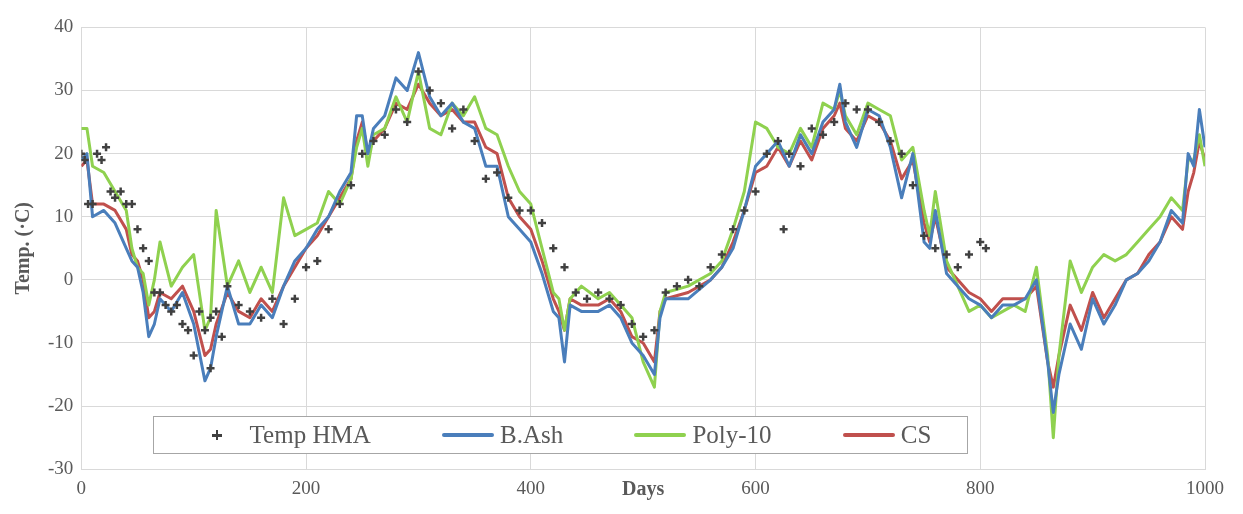  Describe the element at coordinates (531, 487) in the screenshot. I see `x-tick-label: 400` at that location.